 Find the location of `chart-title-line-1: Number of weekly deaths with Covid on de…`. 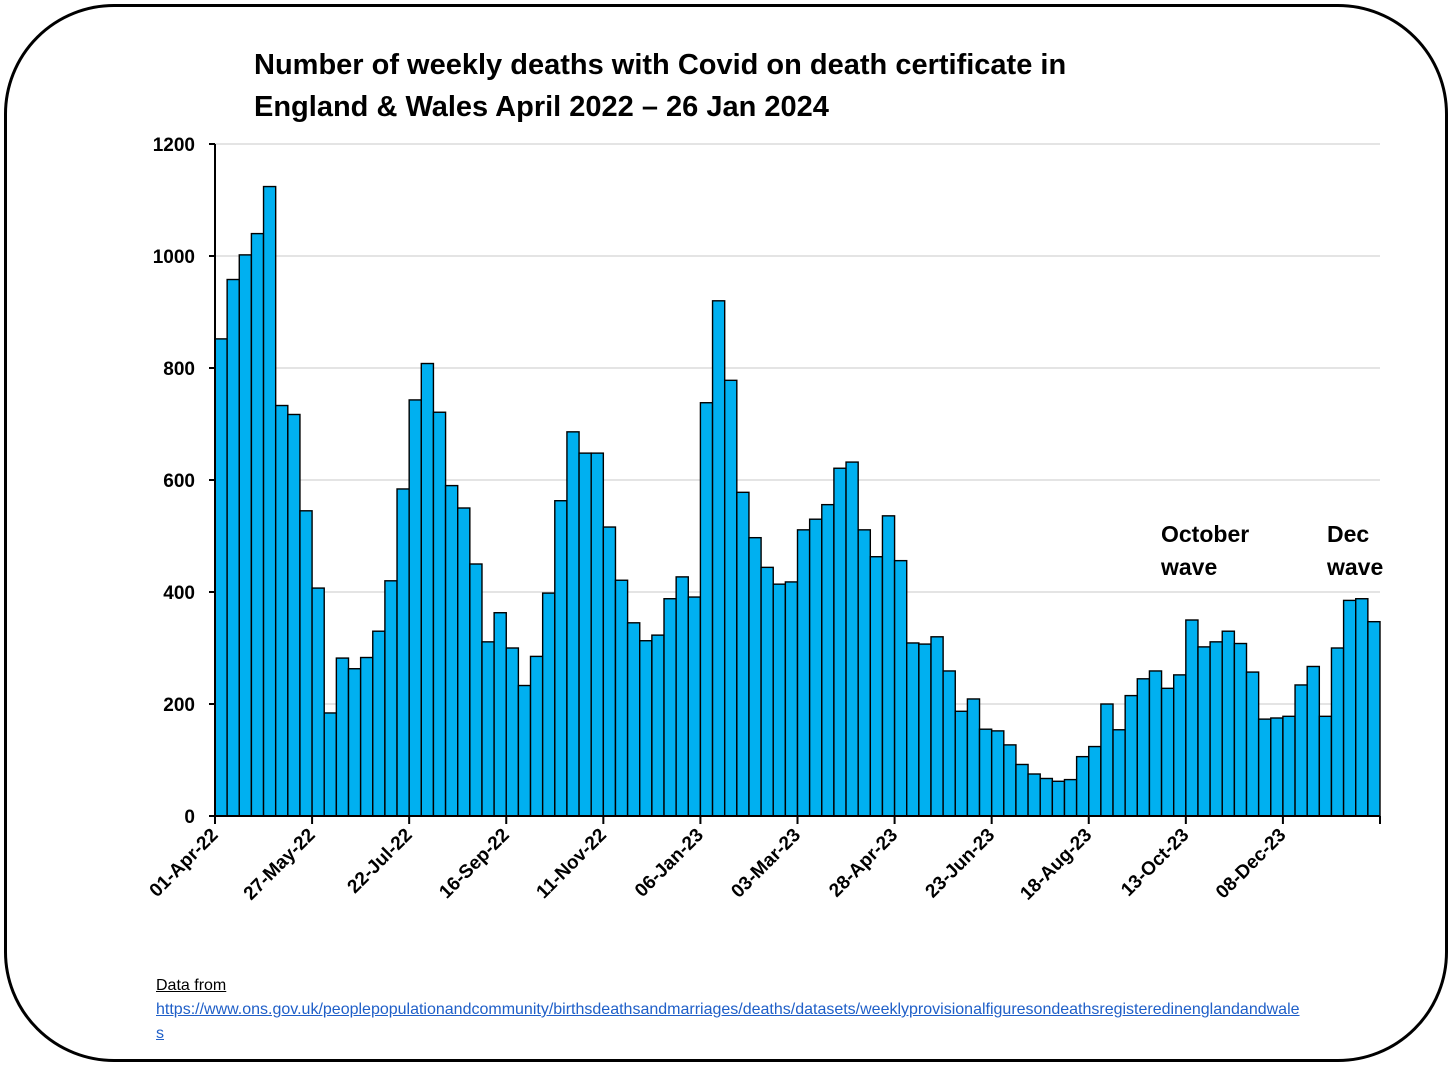

chart-title-line-1: Number of weekly deaths with Covid on de… is located at coordinates (660, 65).